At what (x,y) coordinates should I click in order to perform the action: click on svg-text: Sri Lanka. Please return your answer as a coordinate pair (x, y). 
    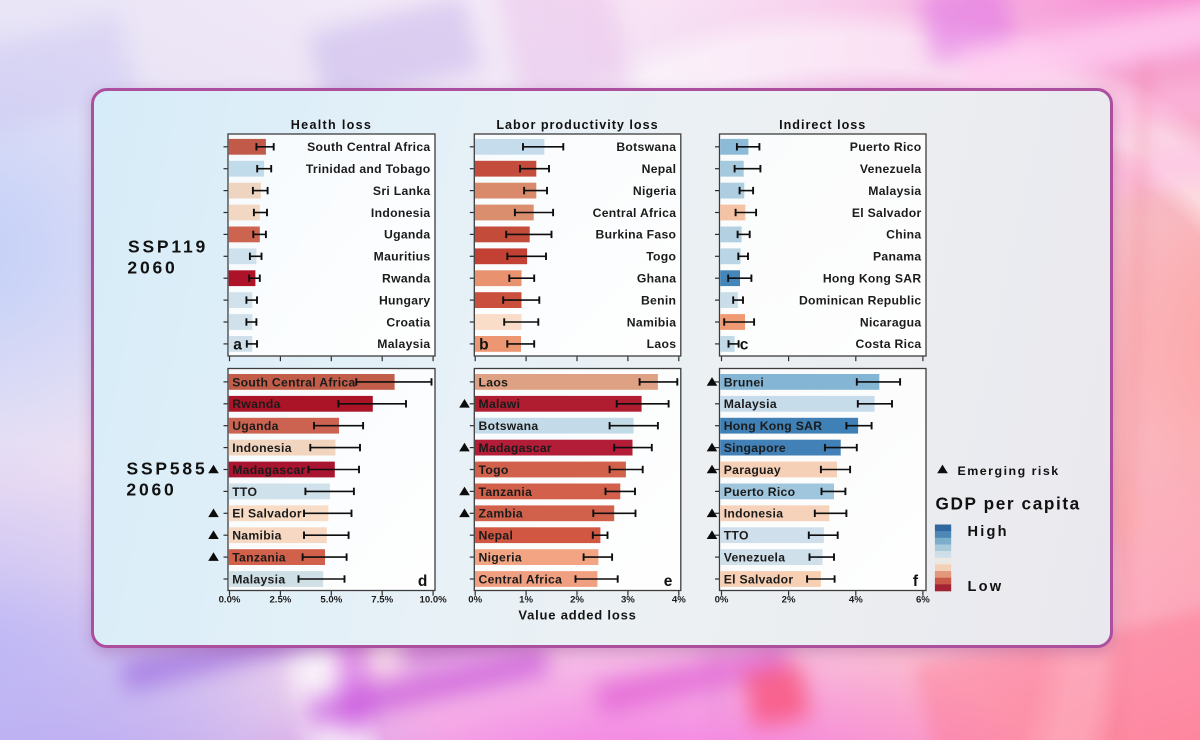
    Looking at the image, I should click on (402, 191).